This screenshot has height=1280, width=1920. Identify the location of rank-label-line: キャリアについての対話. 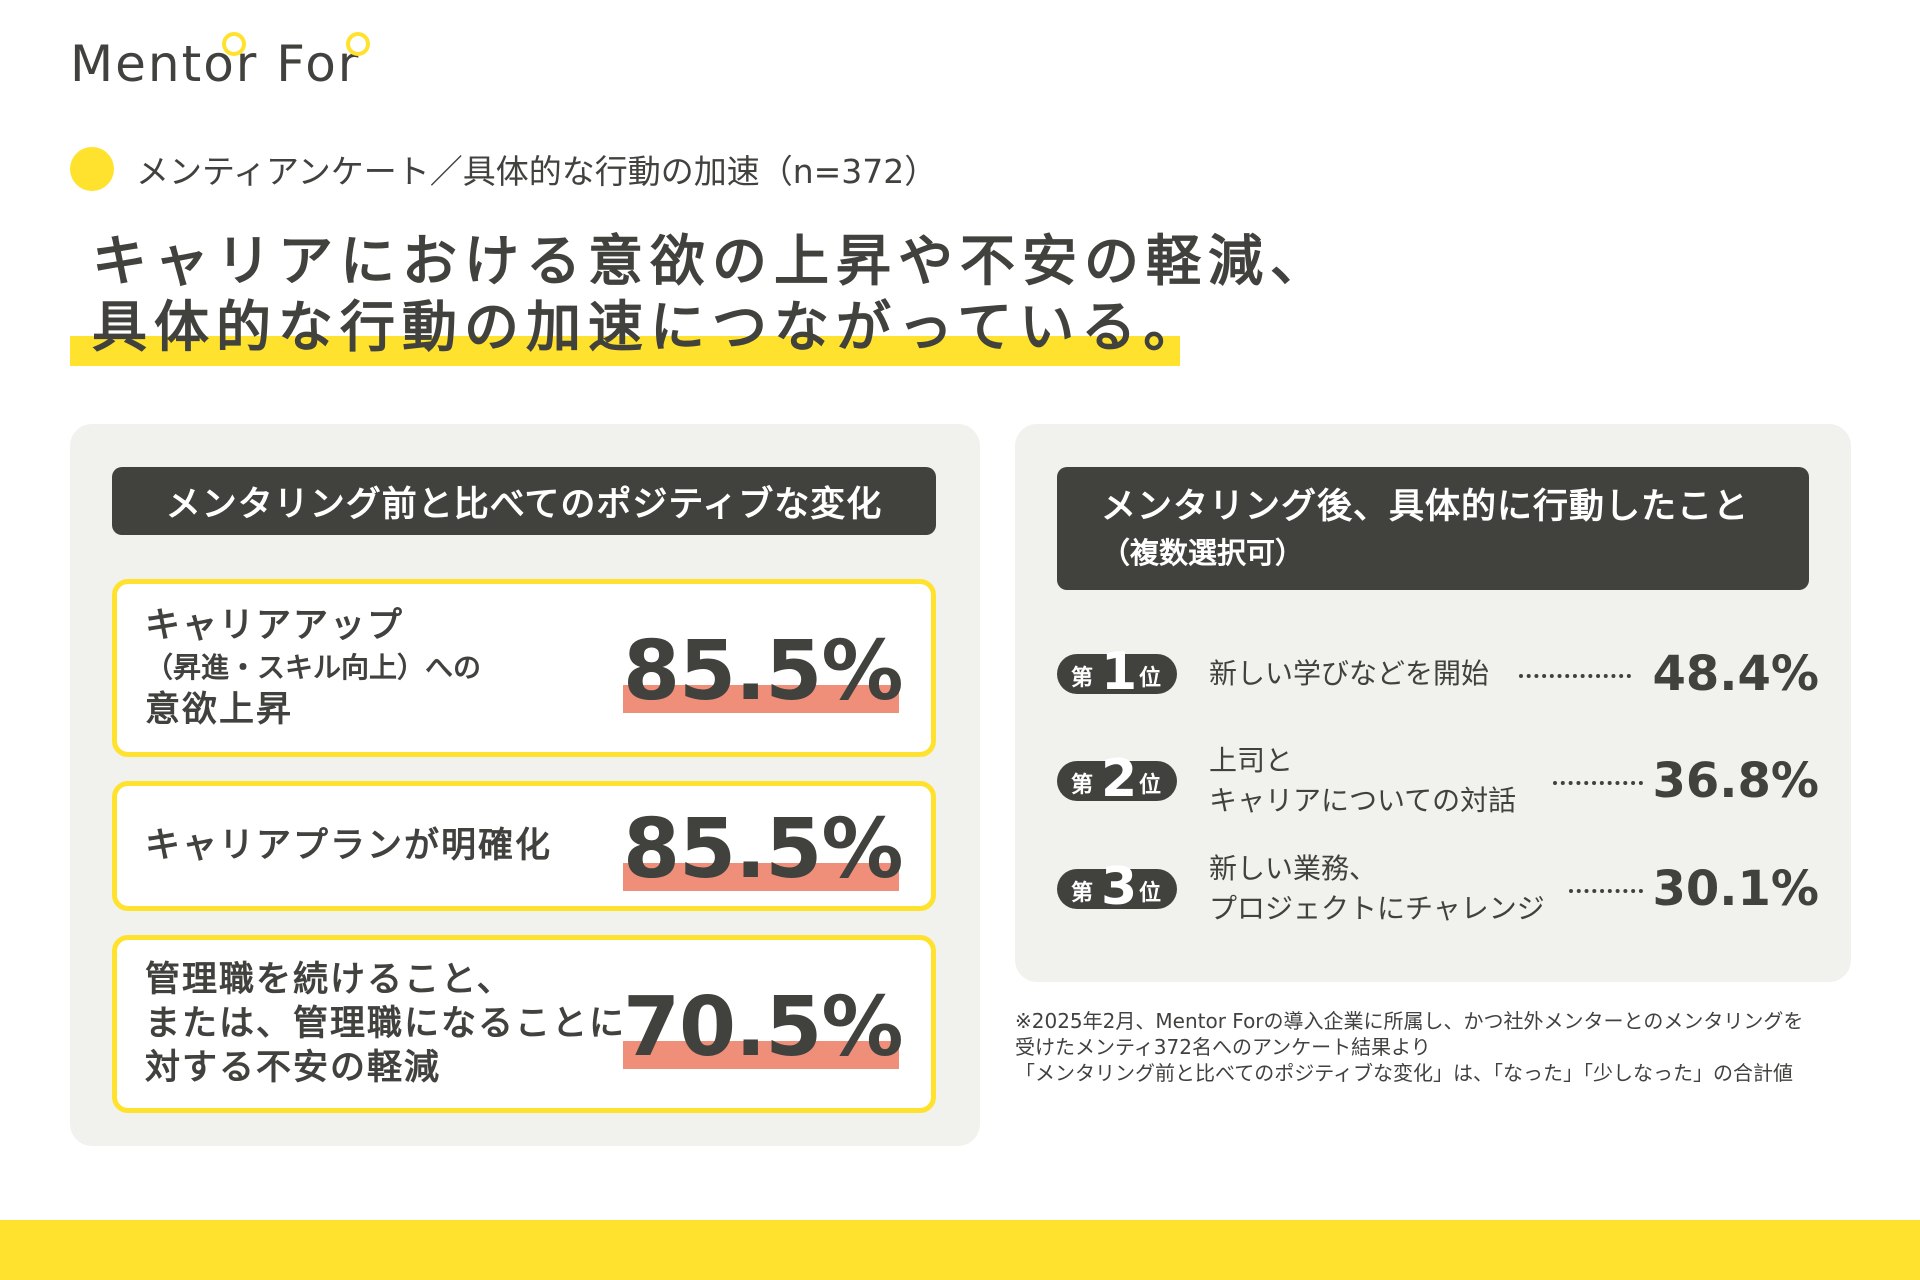
(1363, 800).